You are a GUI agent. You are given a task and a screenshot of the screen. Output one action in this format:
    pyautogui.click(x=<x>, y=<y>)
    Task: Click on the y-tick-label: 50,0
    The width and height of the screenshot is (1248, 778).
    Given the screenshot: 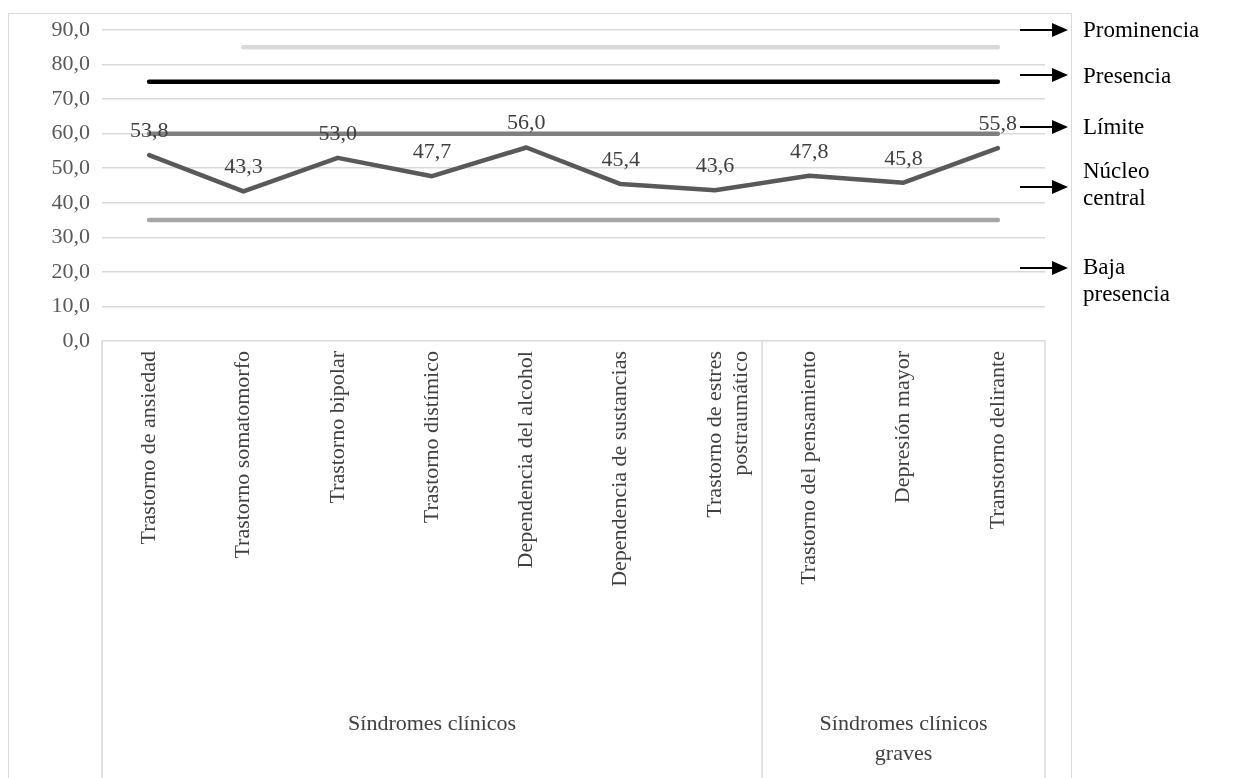 What is the action you would take?
    pyautogui.click(x=70, y=166)
    